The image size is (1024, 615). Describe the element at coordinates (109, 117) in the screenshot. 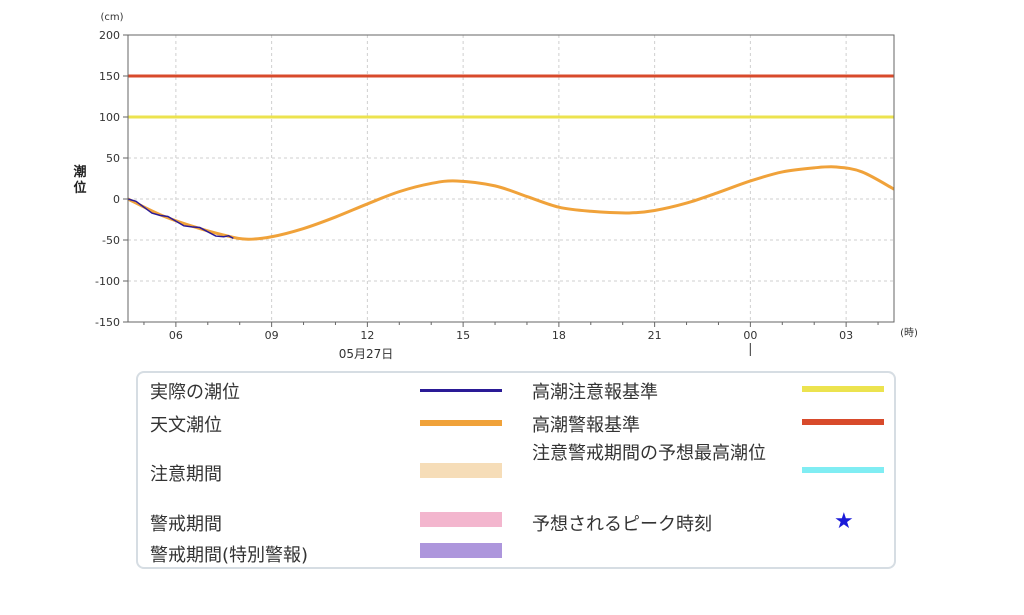

I see `y-tick-label: 100` at that location.